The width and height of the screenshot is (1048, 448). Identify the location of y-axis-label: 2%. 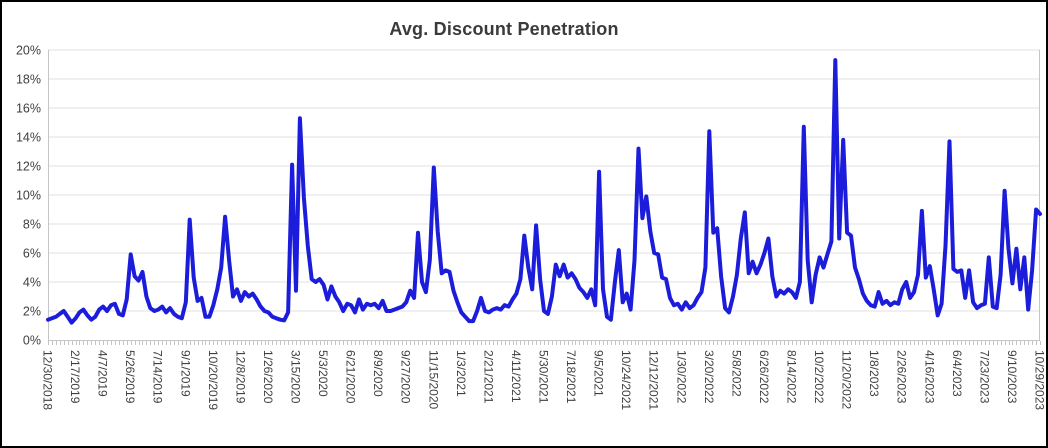
(32, 312).